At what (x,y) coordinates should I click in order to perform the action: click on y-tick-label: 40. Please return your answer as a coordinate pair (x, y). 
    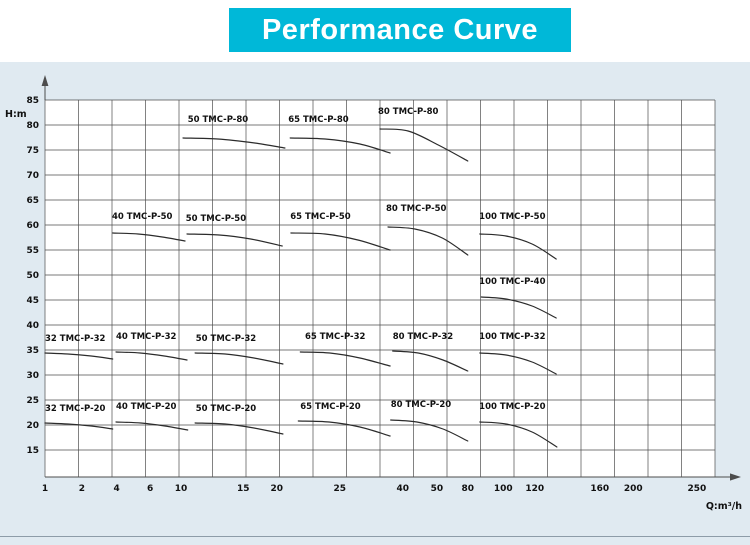
    Looking at the image, I should click on (32, 326).